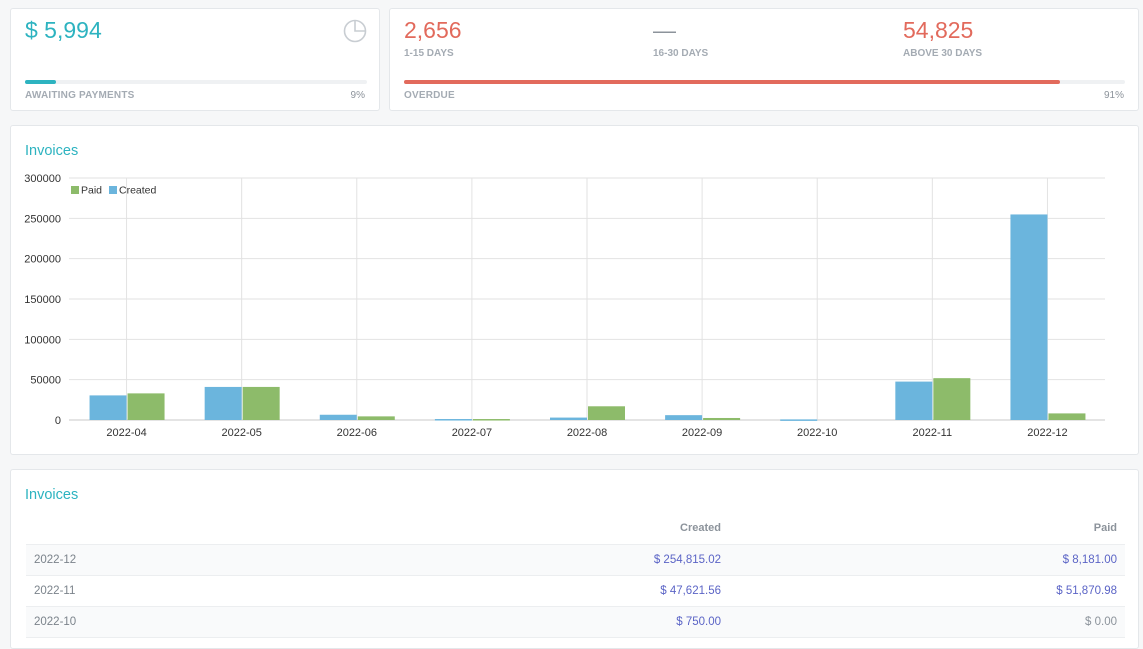  What do you see at coordinates (42, 260) in the screenshot?
I see `y-tick-label: 200000` at bounding box center [42, 260].